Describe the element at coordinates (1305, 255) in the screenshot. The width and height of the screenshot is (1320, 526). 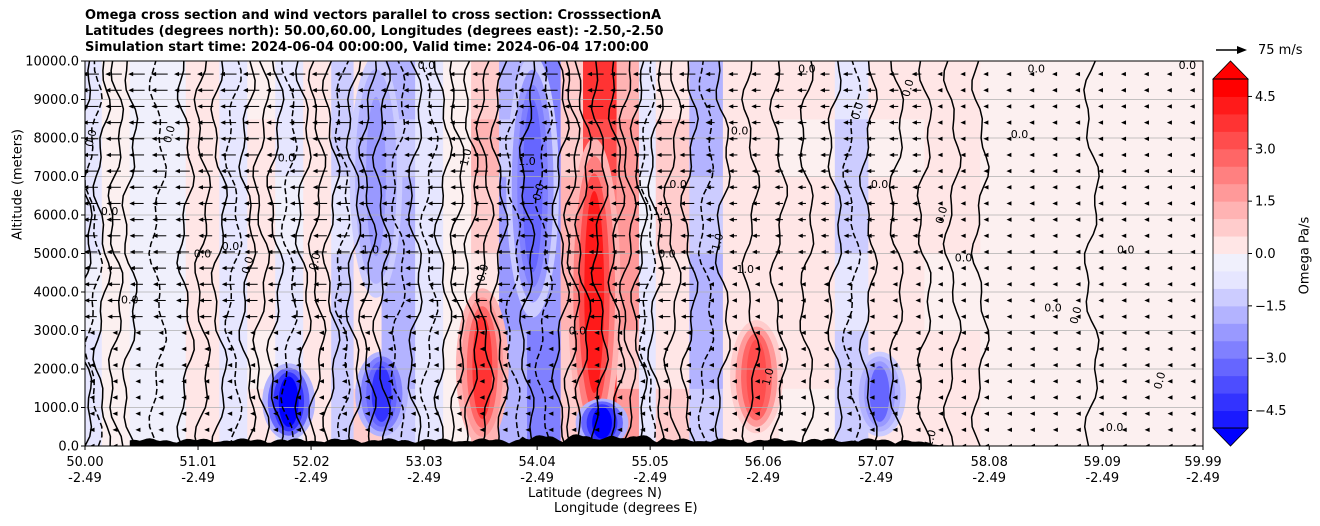
I see `colorbar-label: Omega Pa/s` at that location.